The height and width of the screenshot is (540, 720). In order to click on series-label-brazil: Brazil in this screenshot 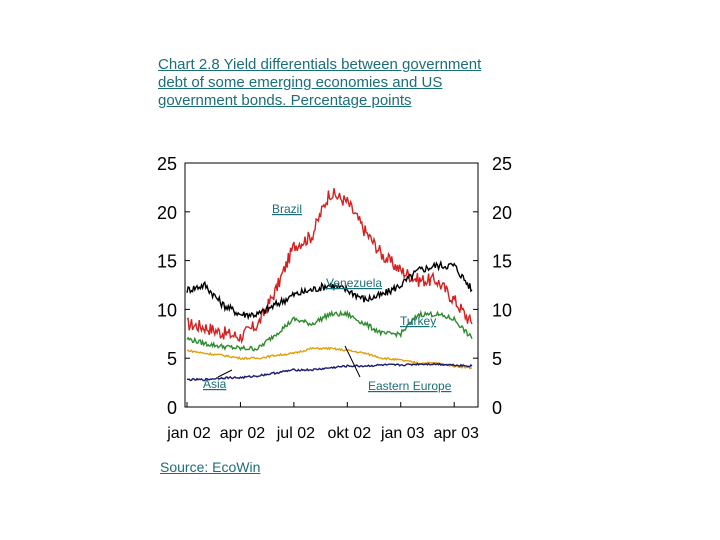, I will do `click(287, 209)`.